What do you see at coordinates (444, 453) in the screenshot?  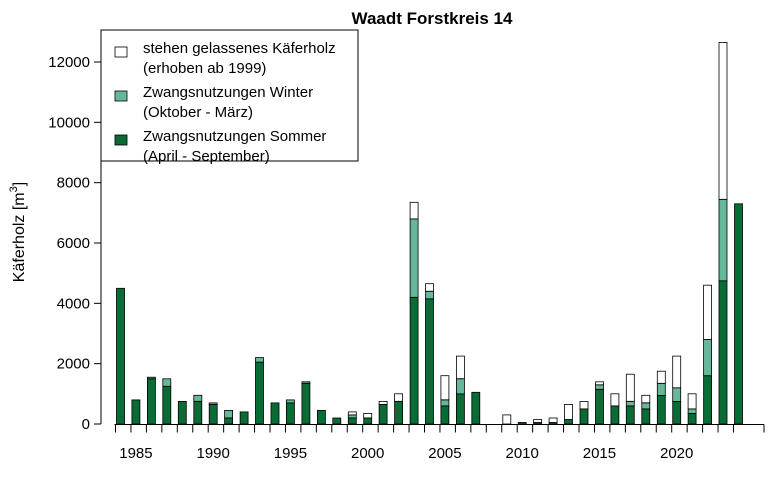 I see `x-tick-label-2005: 2005` at bounding box center [444, 453].